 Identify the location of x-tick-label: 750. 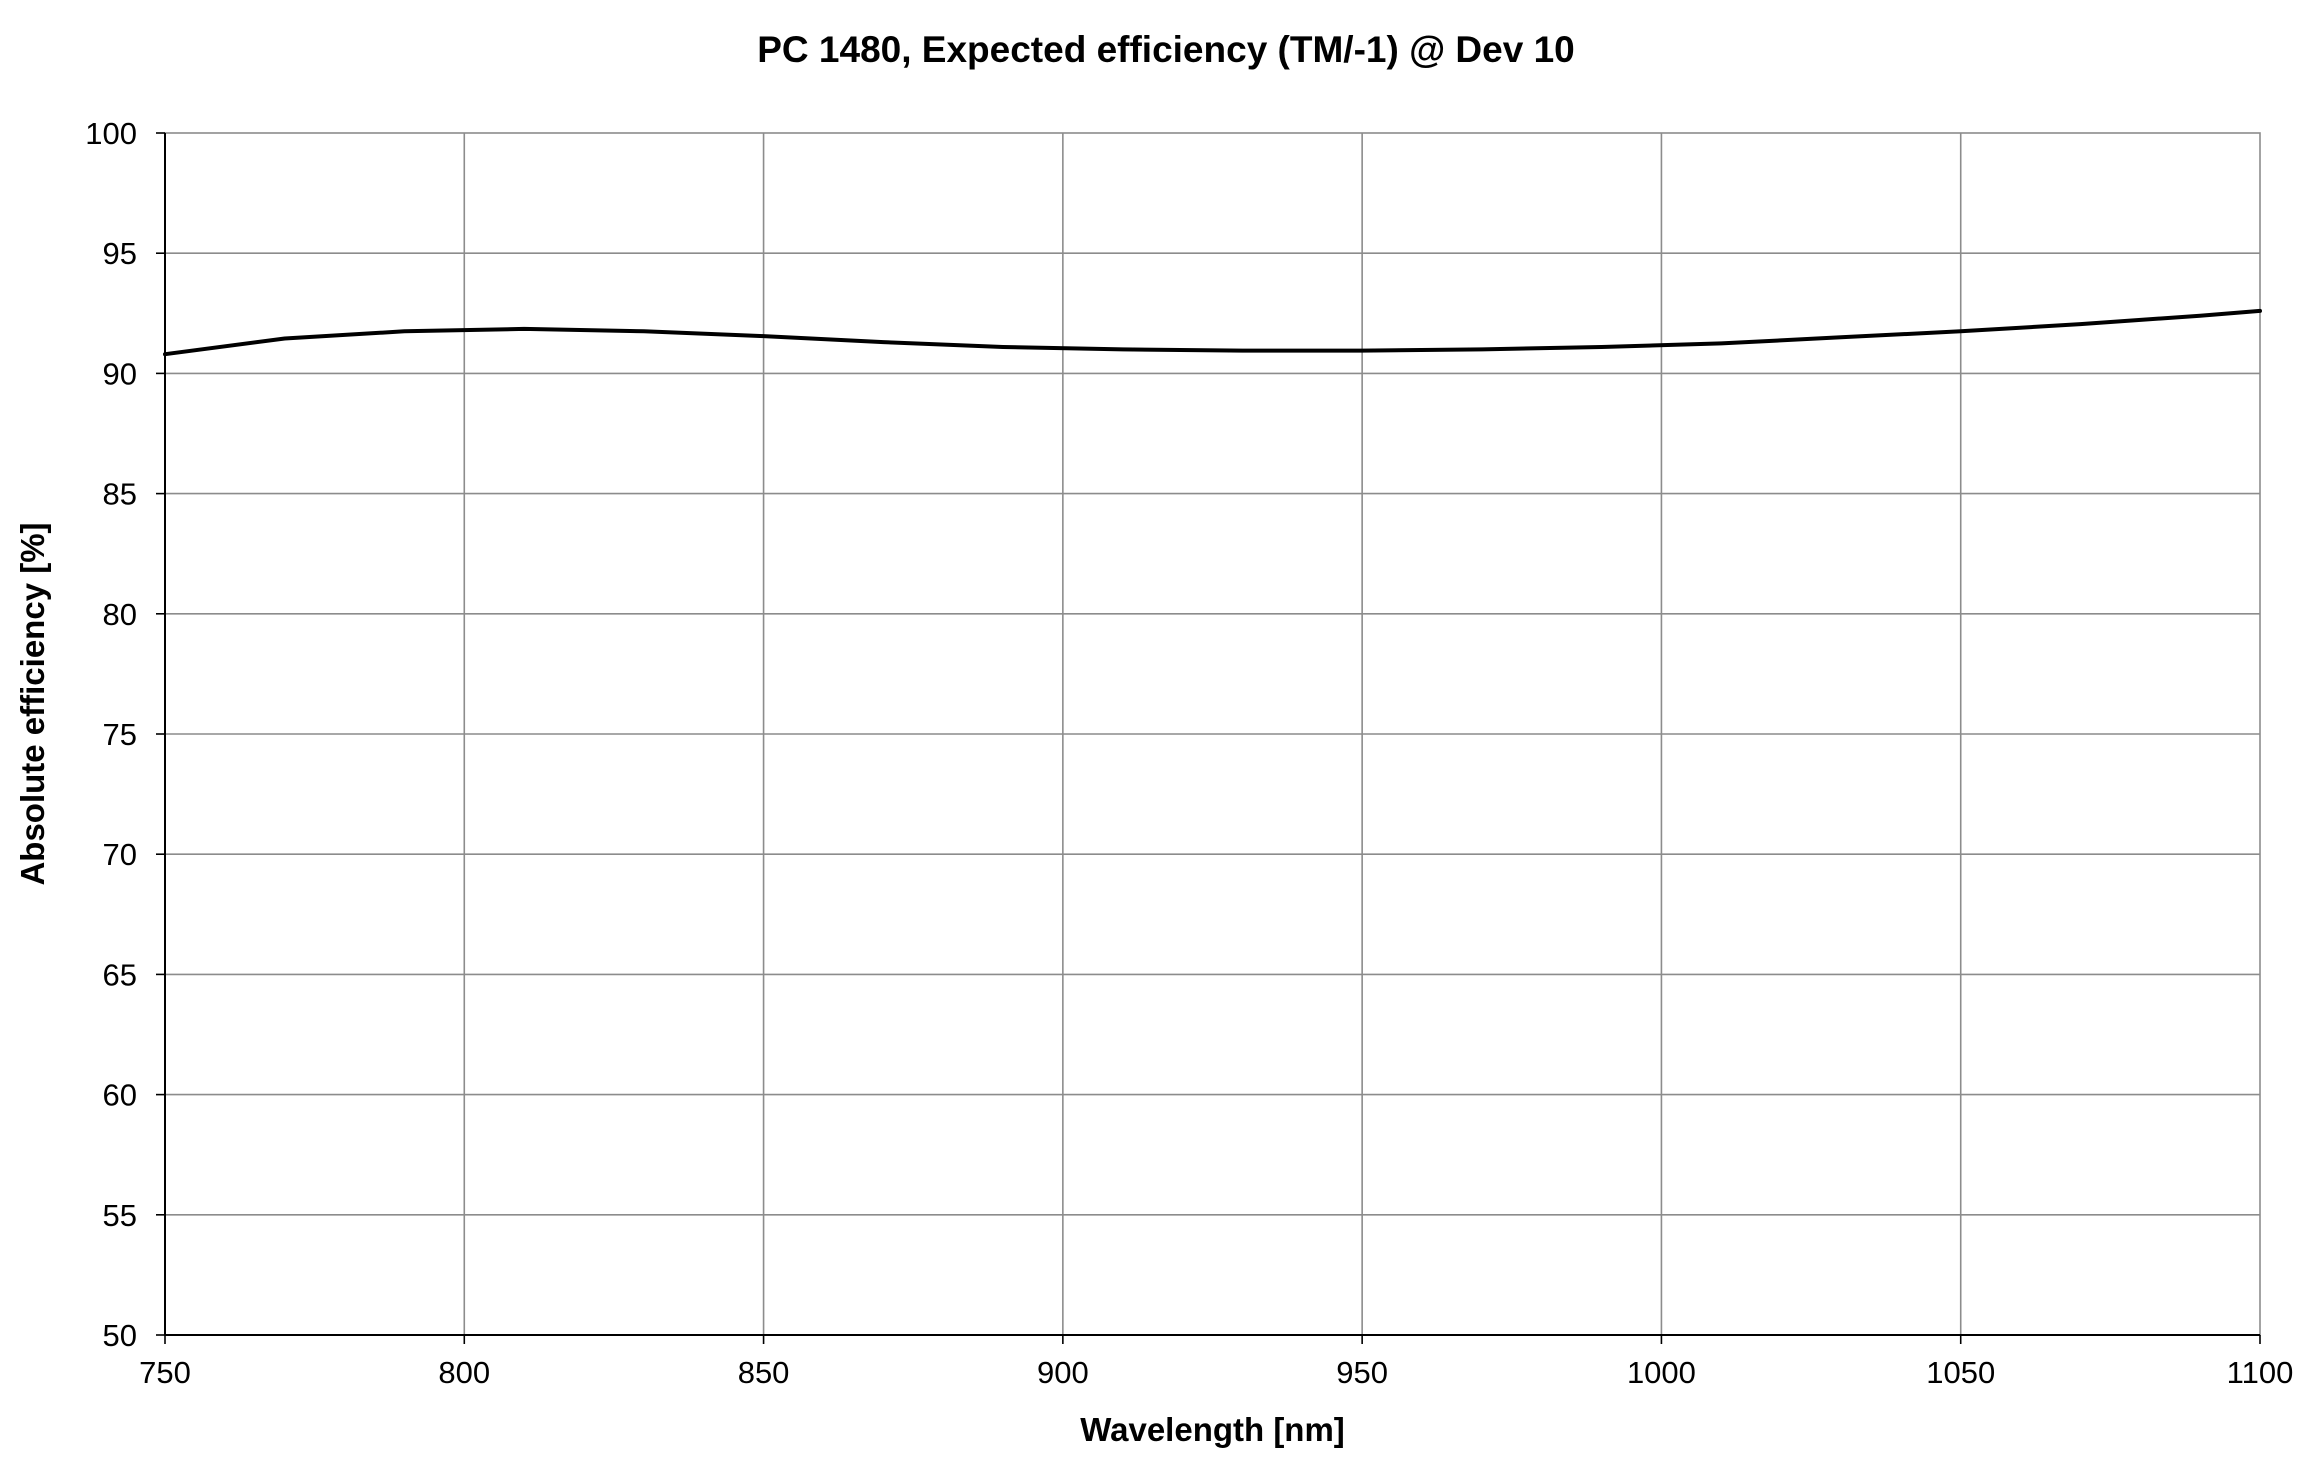
(165, 1372).